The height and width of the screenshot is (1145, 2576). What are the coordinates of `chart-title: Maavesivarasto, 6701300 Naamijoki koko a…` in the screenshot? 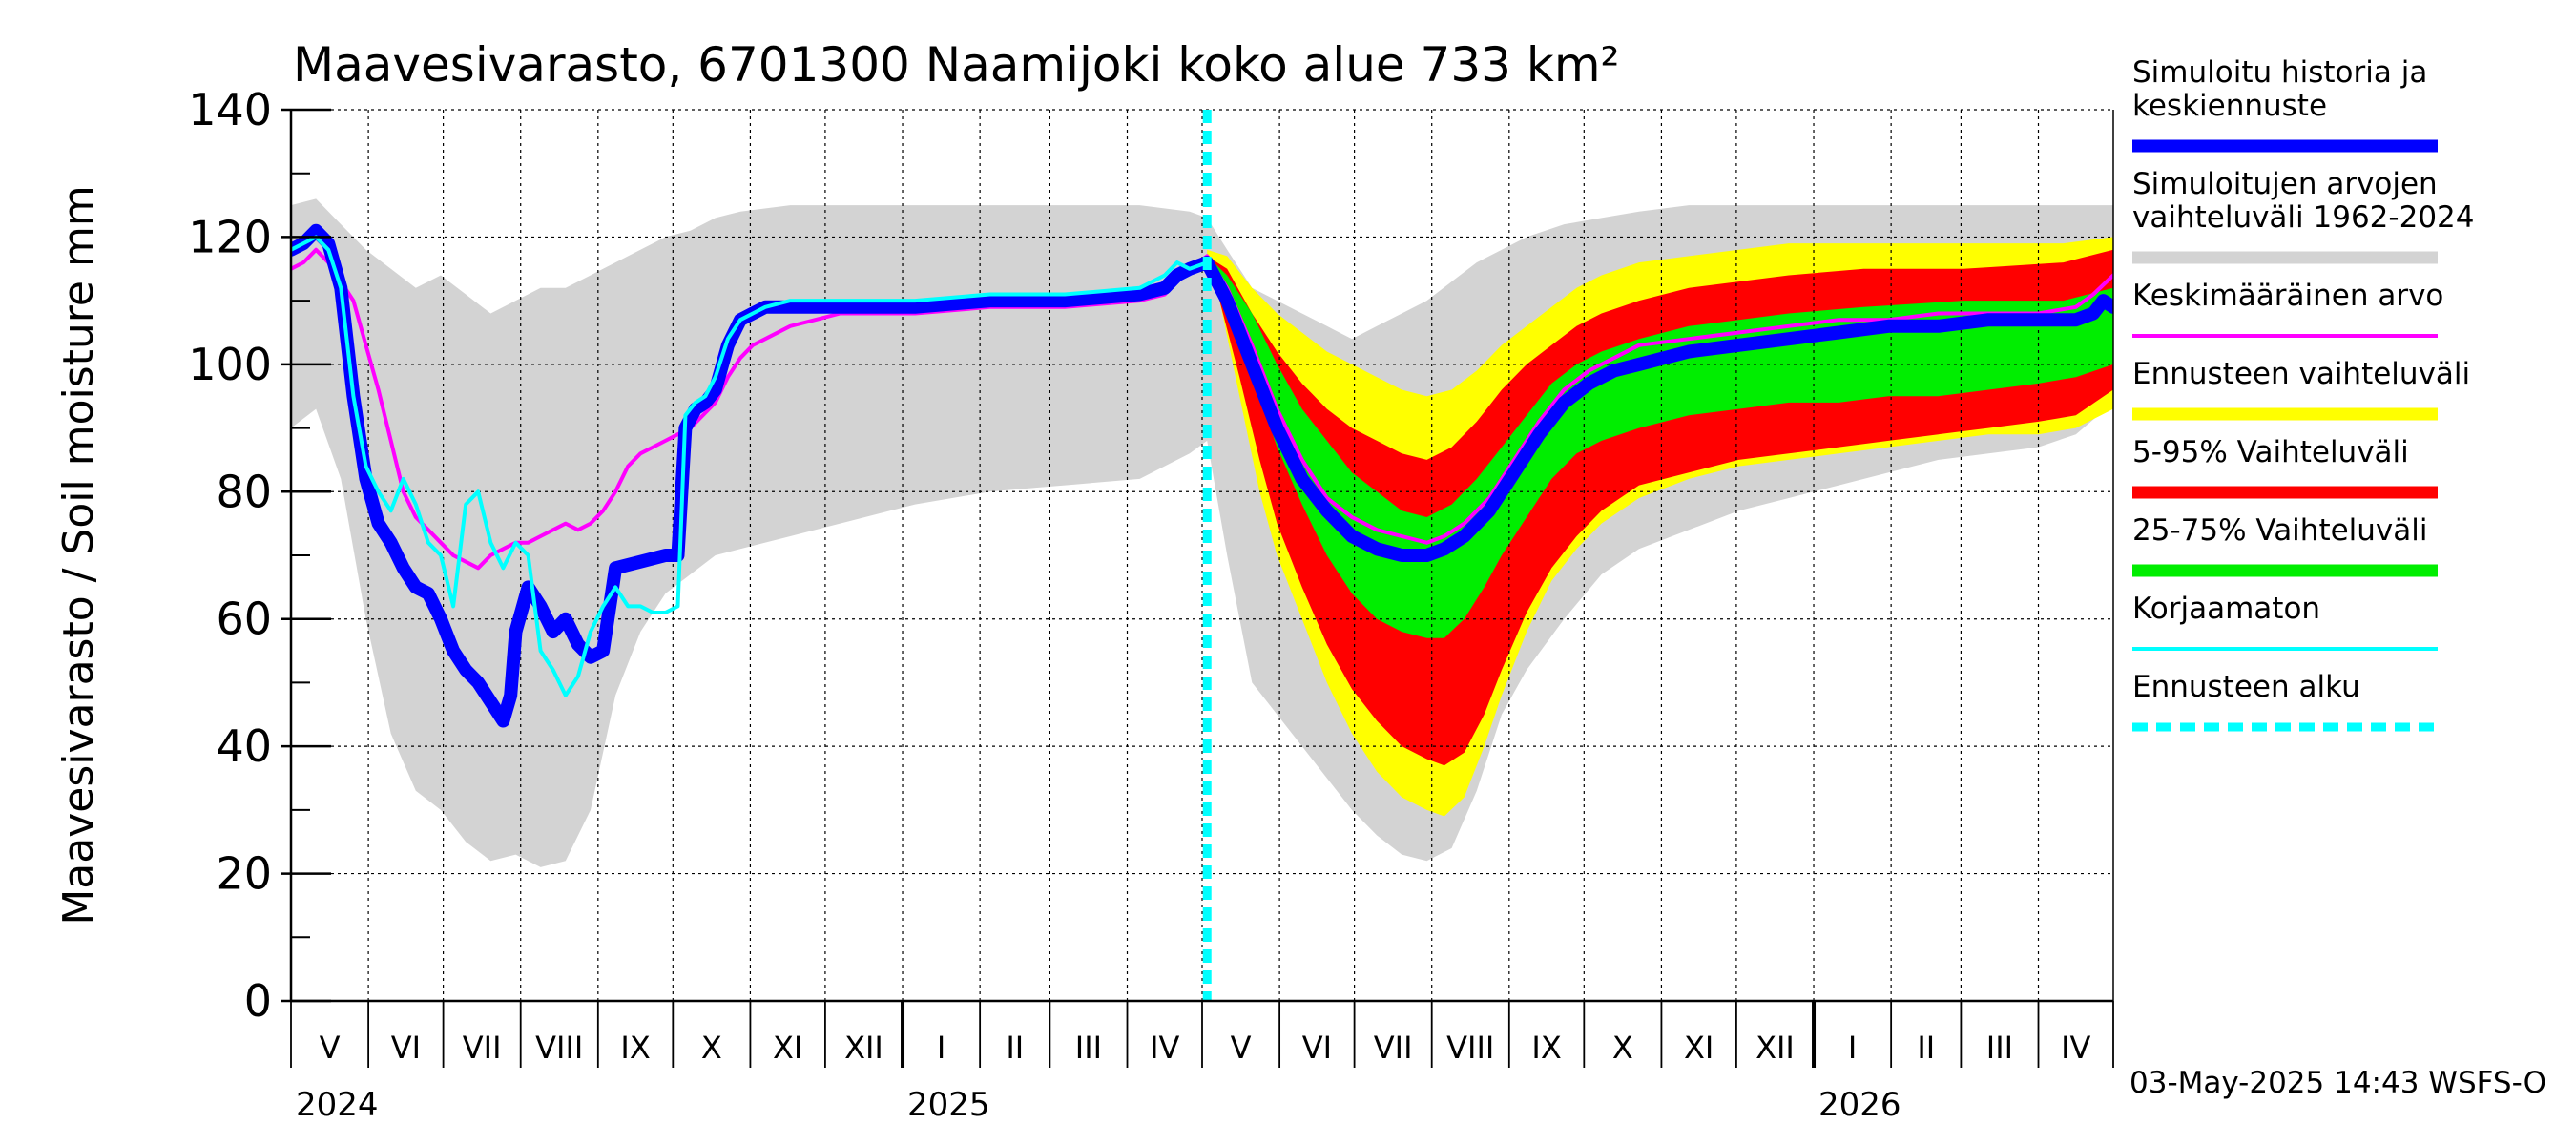 It's located at (956, 65).